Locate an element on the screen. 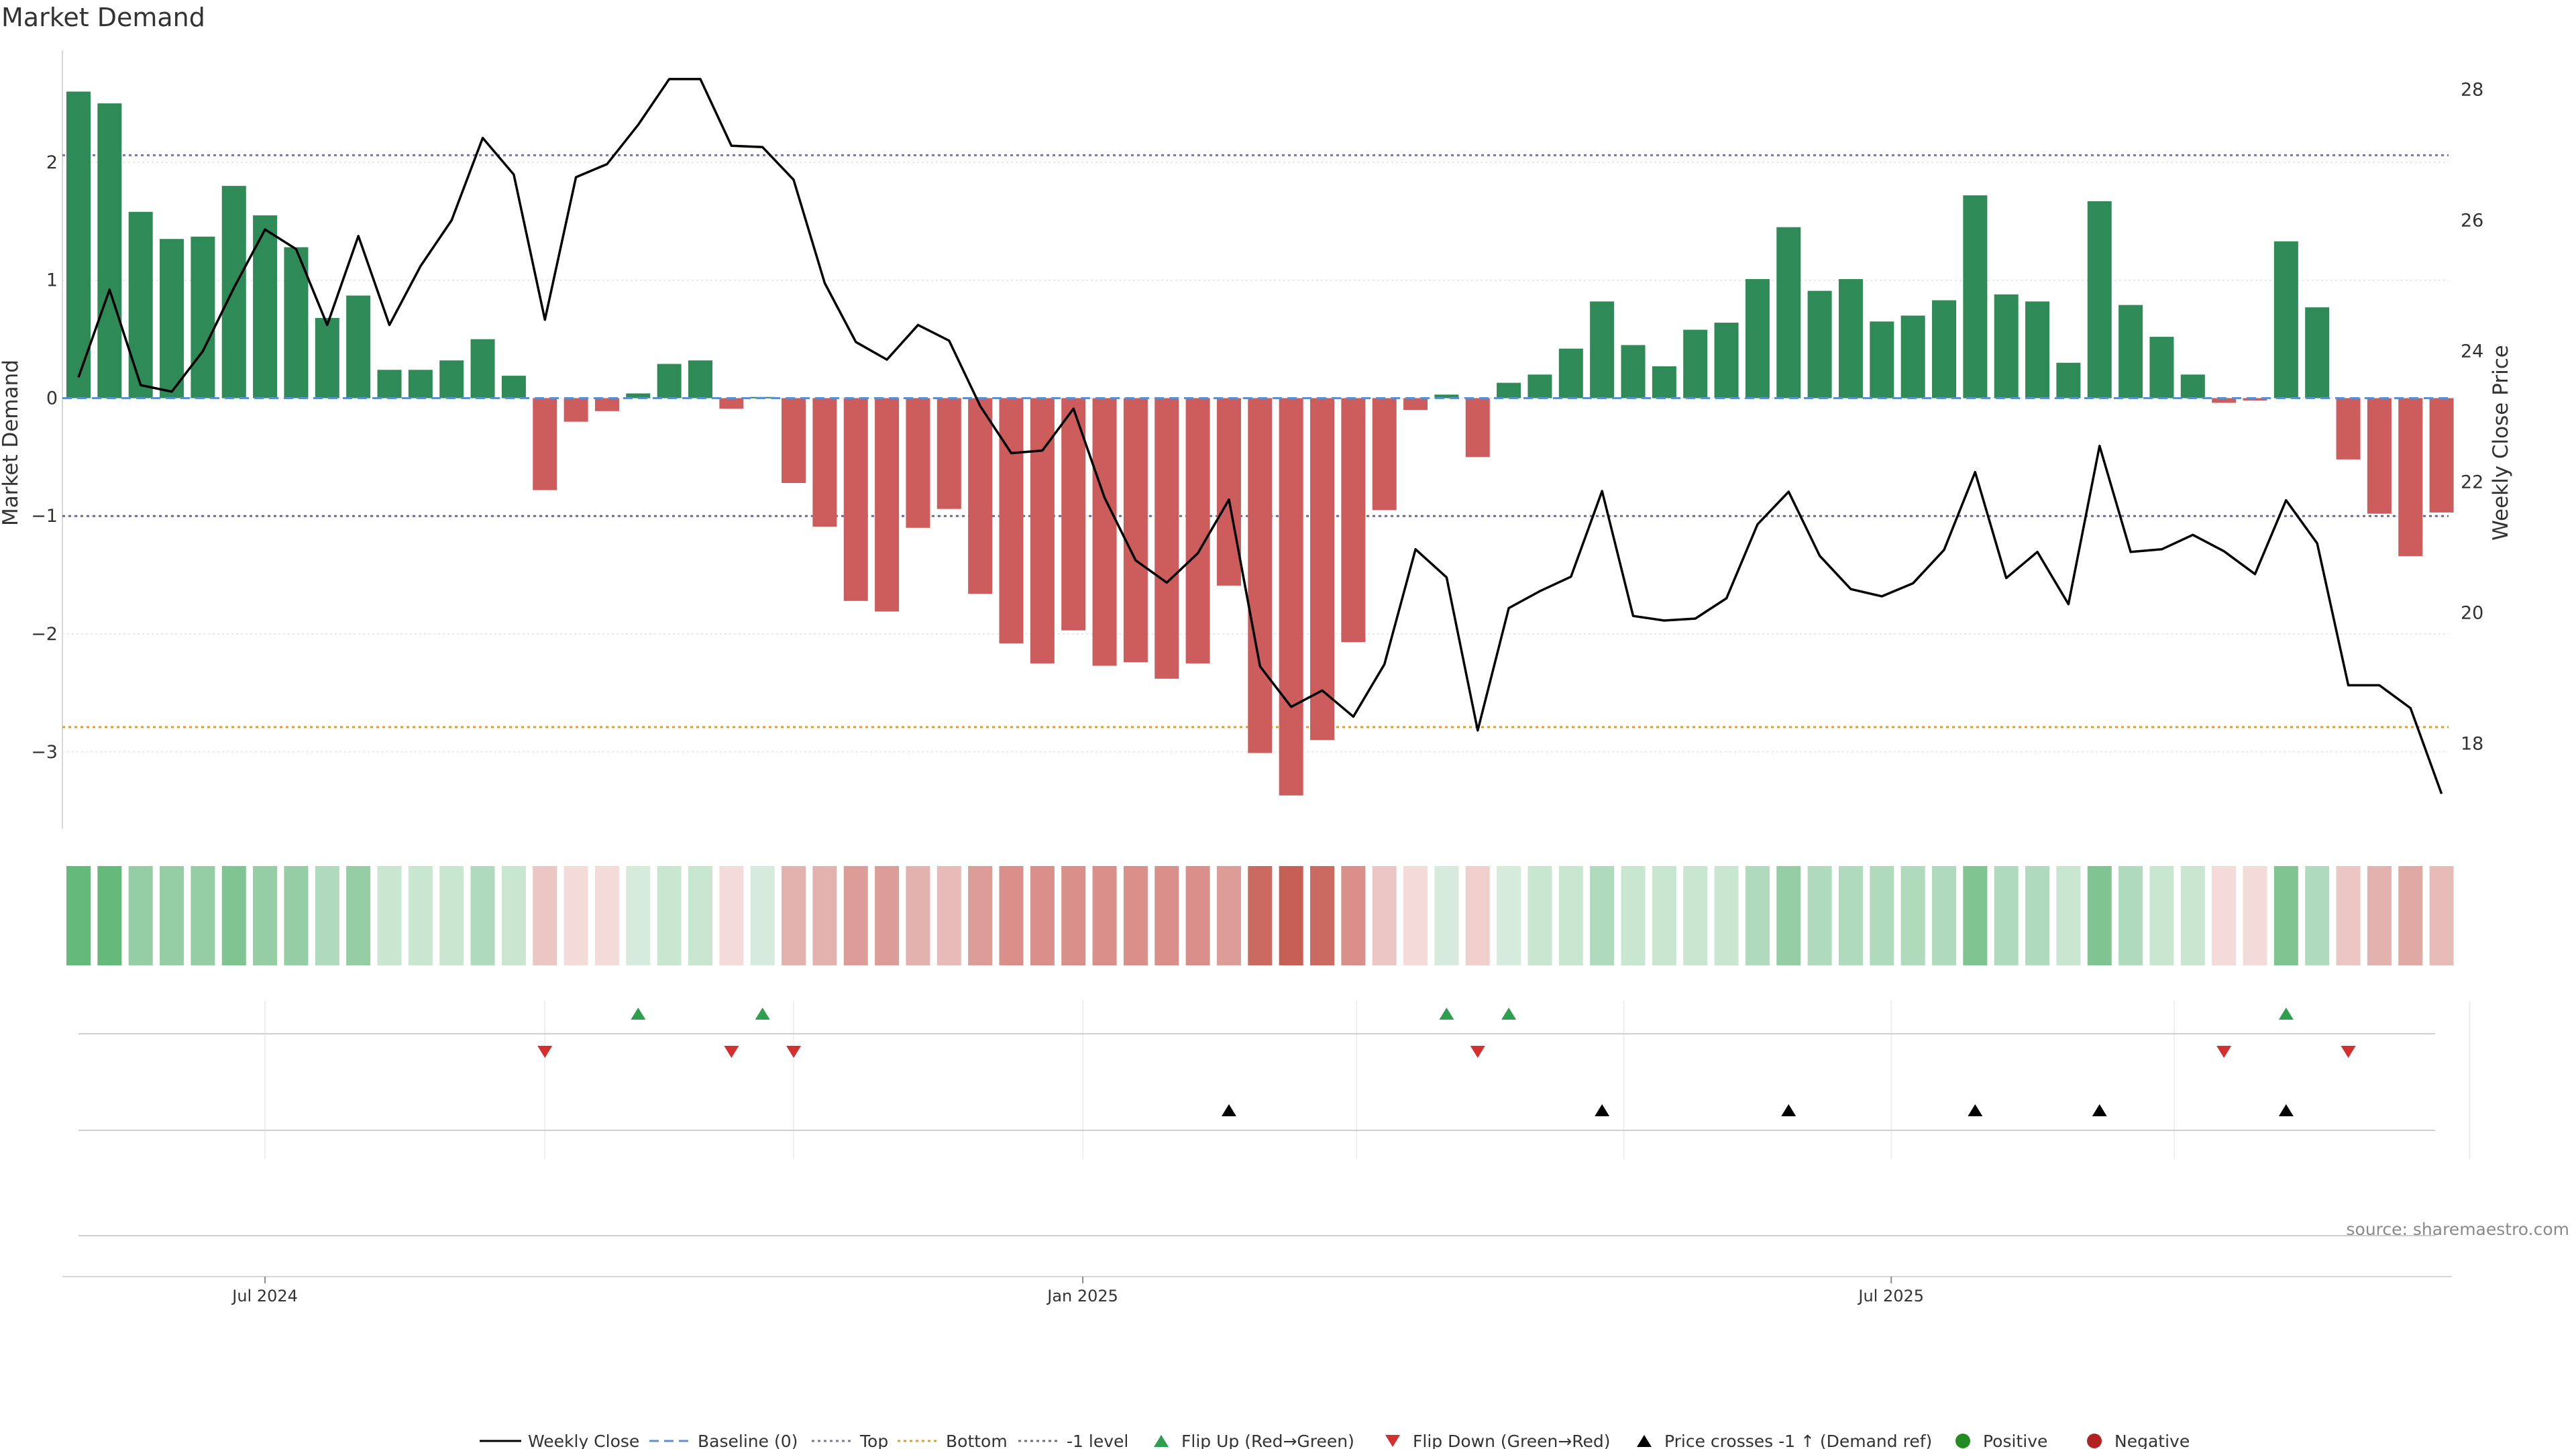  right-tick-label: 24 is located at coordinates (2472, 351).